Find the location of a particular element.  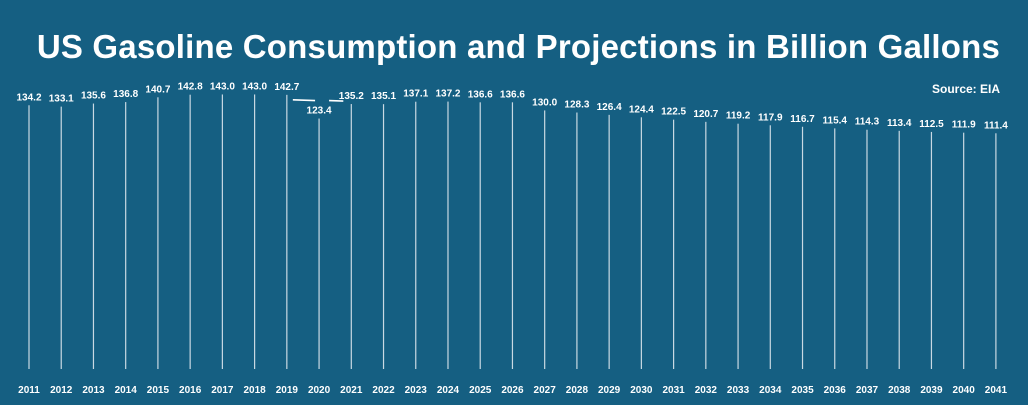

bar-2023 is located at coordinates (416, 235).